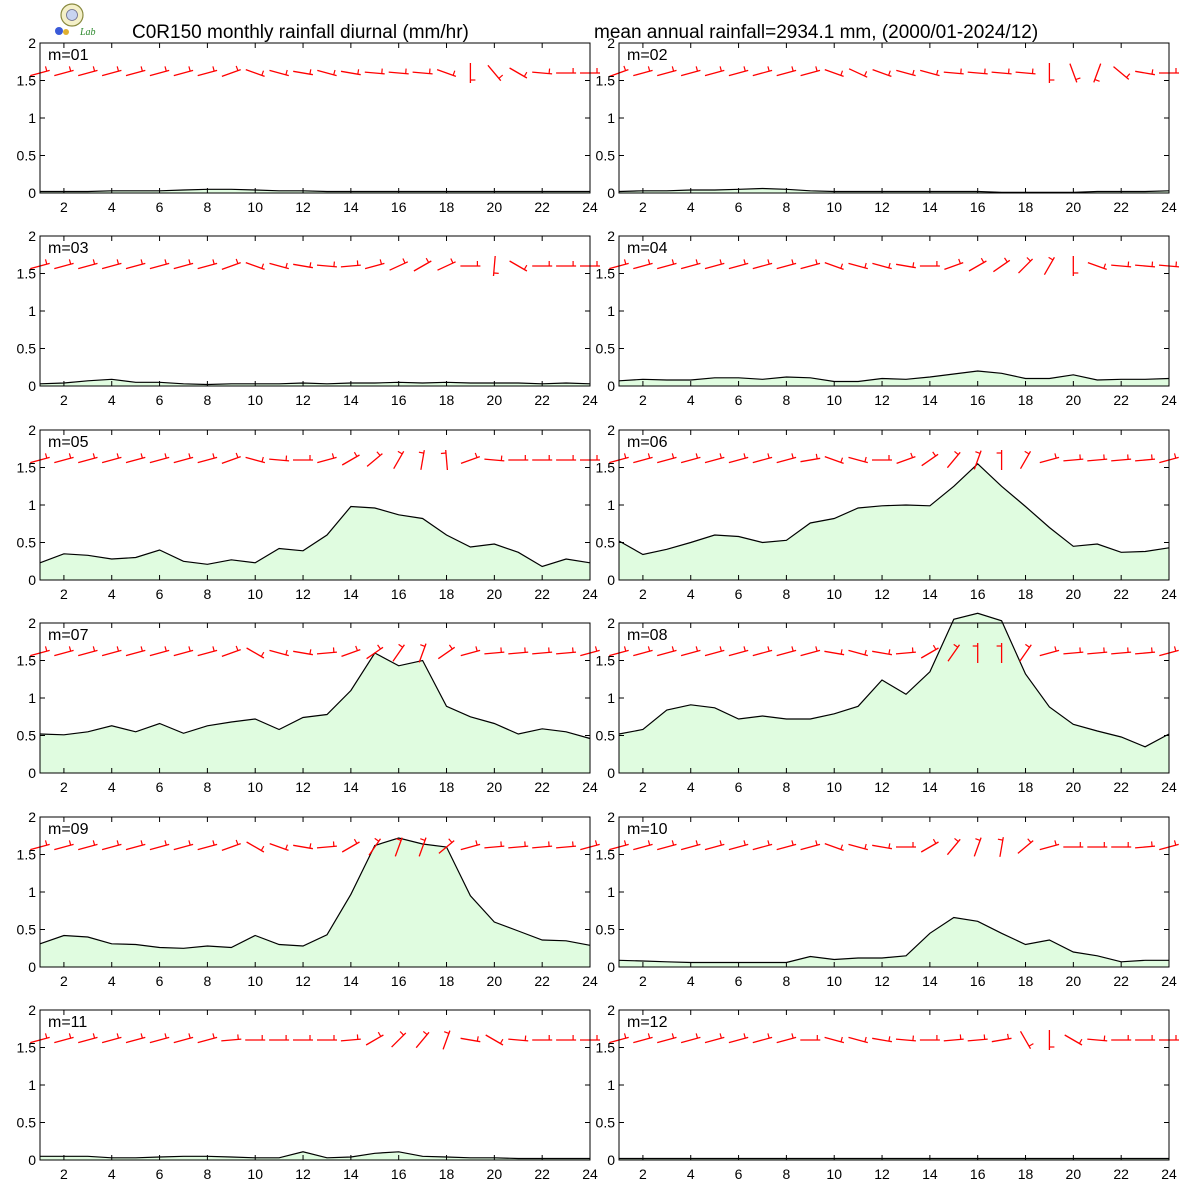 The height and width of the screenshot is (1200, 1200). Describe the element at coordinates (978, 787) in the screenshot. I see `x-tick-label: 16` at that location.